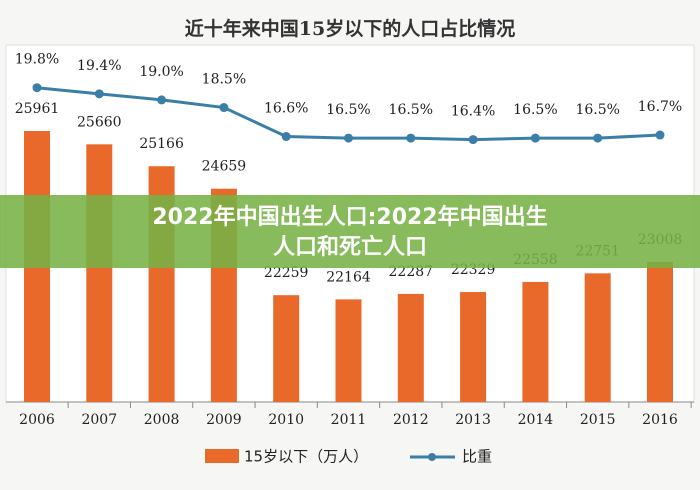 The height and width of the screenshot is (490, 700). What do you see at coordinates (306, 457) in the screenshot?
I see `legend-label: 15岁以下（万人）` at bounding box center [306, 457].